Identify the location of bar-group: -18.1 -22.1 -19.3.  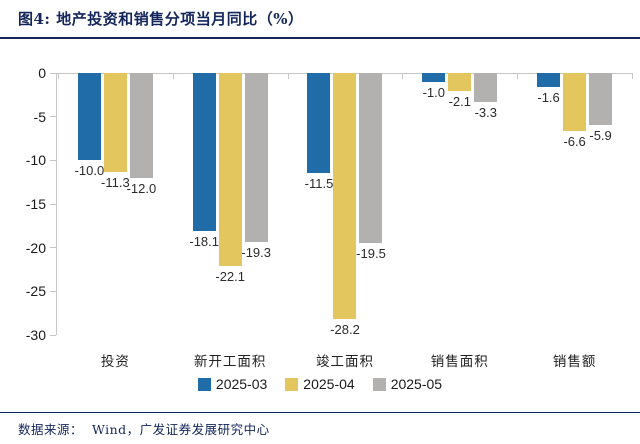
(230, 204).